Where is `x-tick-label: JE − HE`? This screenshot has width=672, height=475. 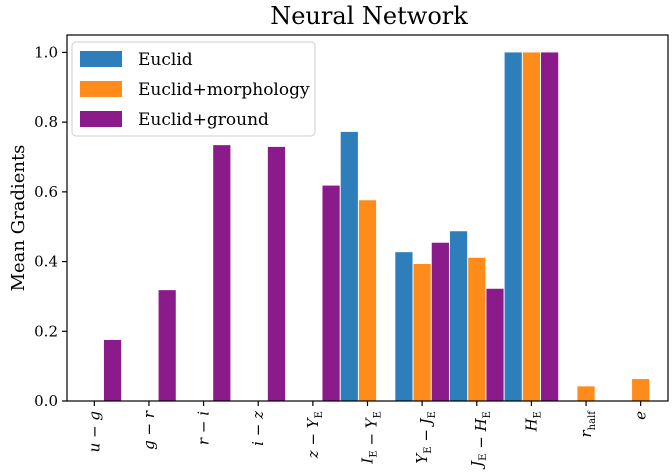
x-tick-label: JE − HE is located at coordinates (480, 440).